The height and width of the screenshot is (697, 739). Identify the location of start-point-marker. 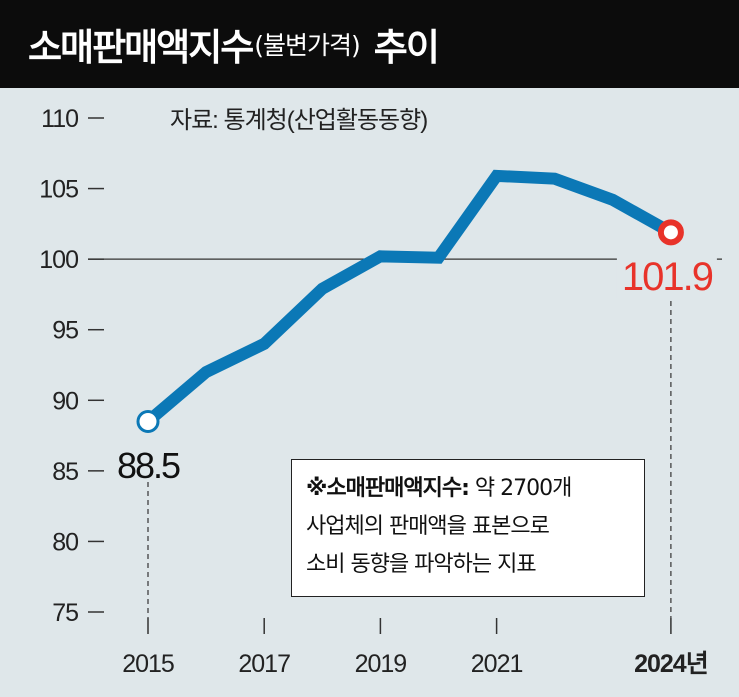
(148, 421).